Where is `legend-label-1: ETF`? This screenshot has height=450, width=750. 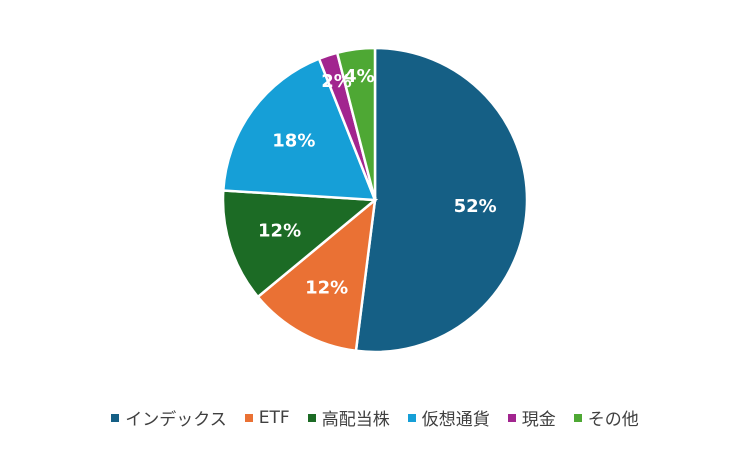 legend-label-1: ETF is located at coordinates (274, 417).